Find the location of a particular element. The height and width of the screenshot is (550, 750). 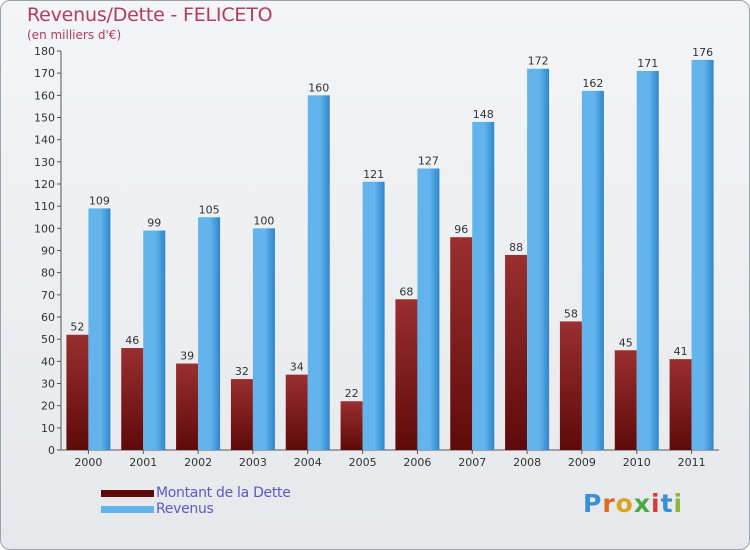

x-tick-label: 2008 is located at coordinates (527, 462).